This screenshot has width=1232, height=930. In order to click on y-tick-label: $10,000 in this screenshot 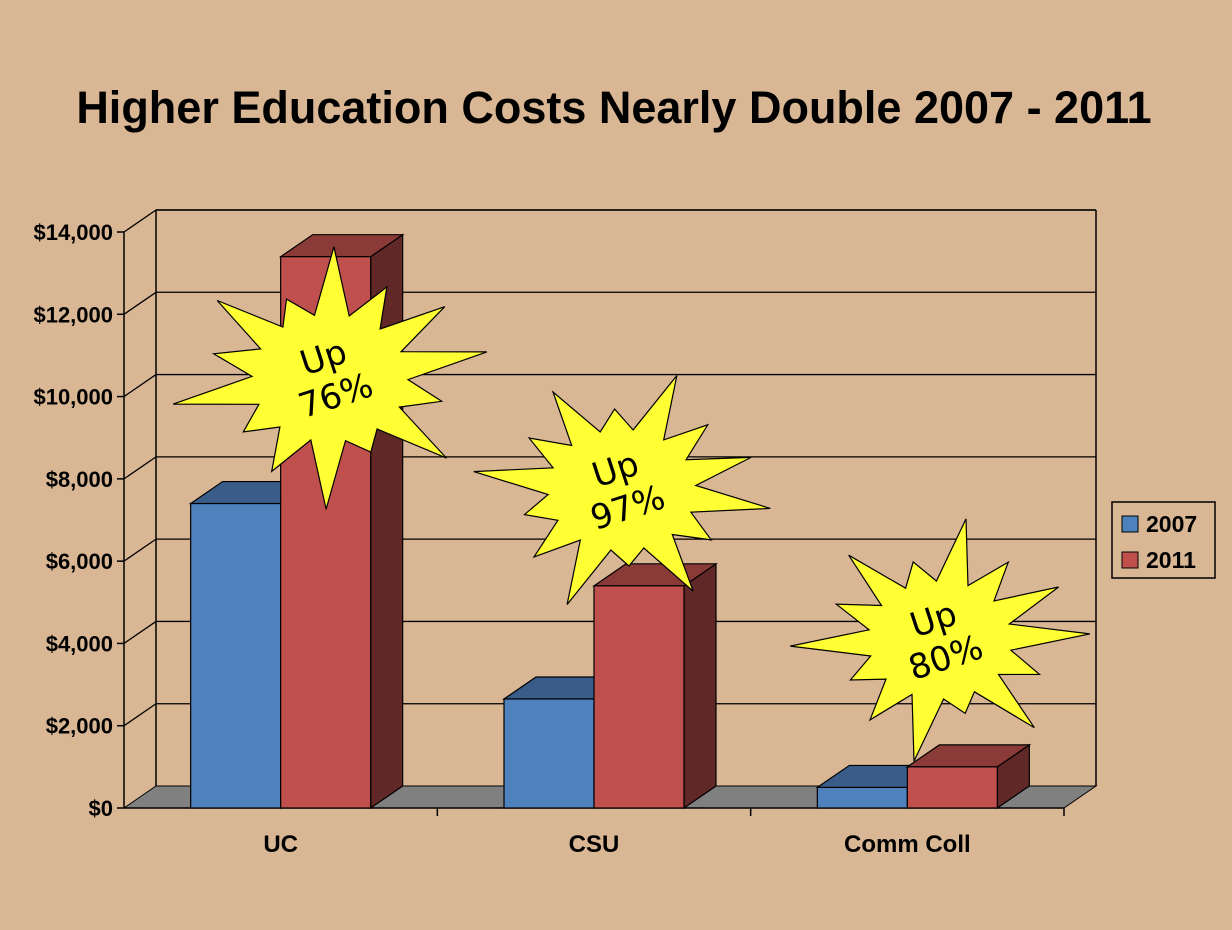, I will do `click(73, 397)`.